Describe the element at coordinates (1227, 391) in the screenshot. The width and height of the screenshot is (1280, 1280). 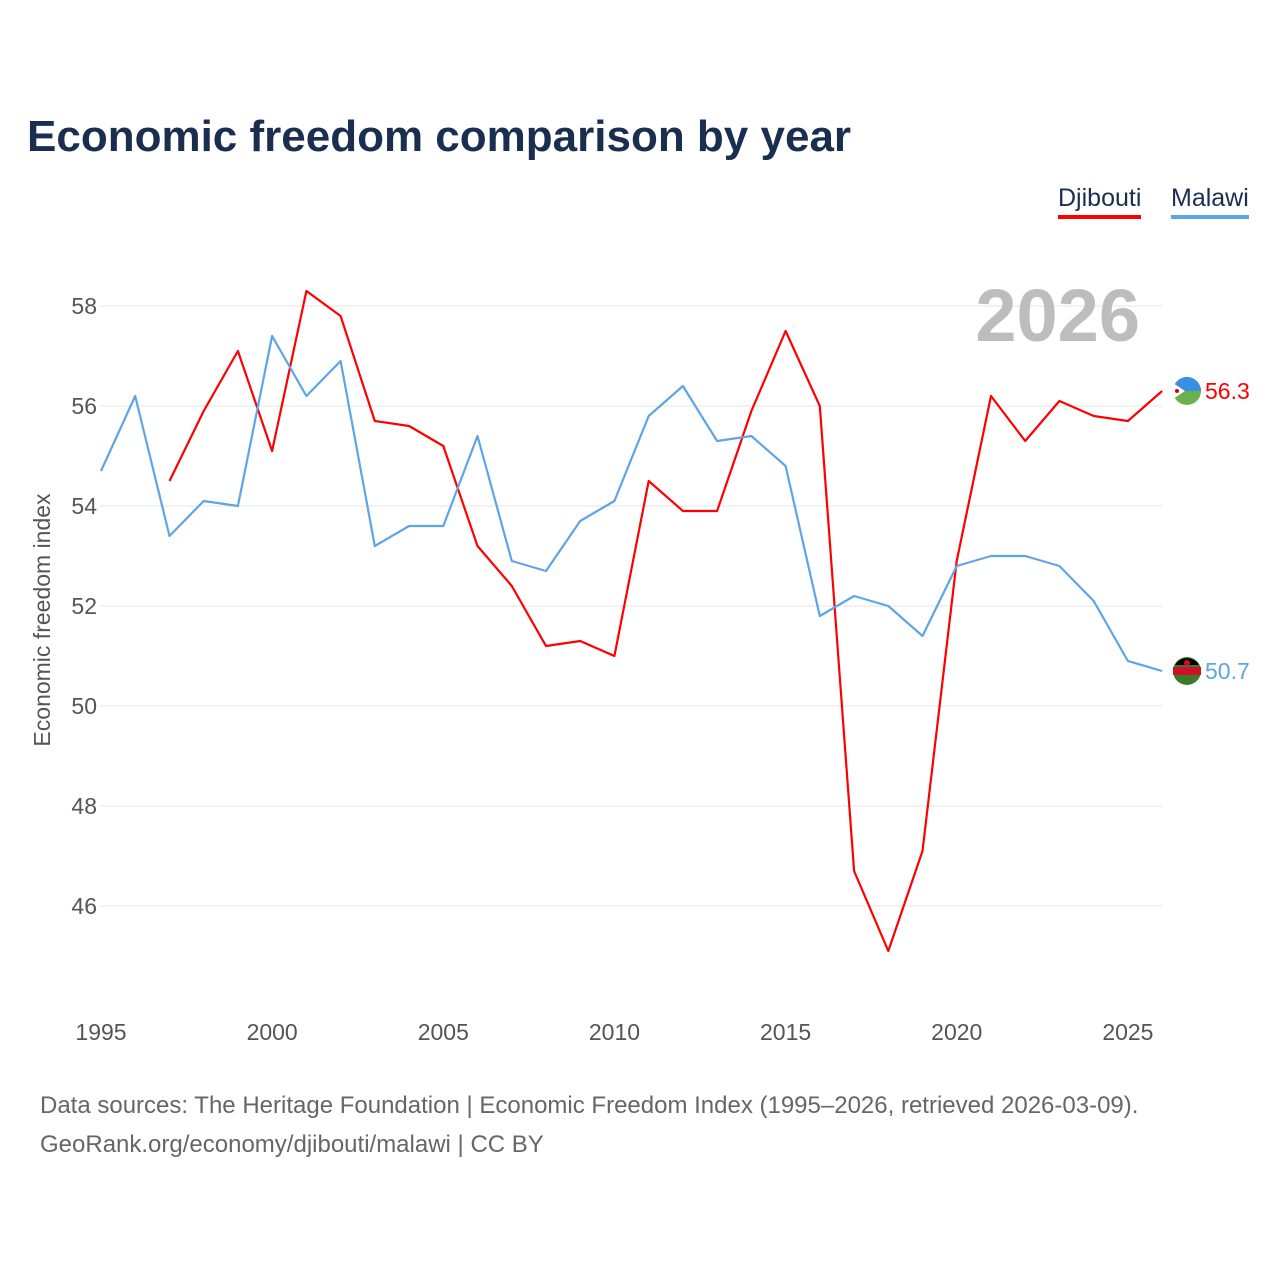
I see `end-value-label-djibouti: 56.3` at that location.